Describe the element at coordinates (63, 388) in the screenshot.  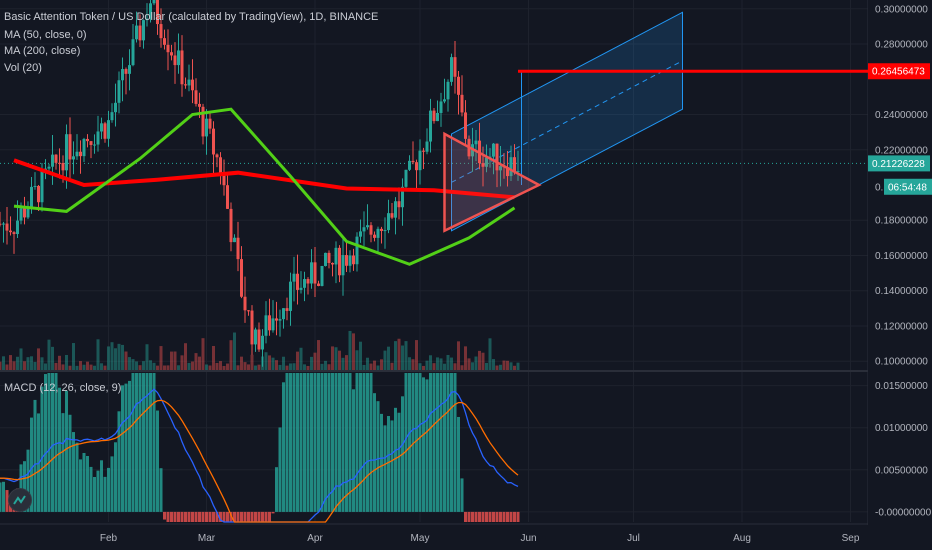
I see `macd-legend: MACD (12, 26, close, 9)` at that location.